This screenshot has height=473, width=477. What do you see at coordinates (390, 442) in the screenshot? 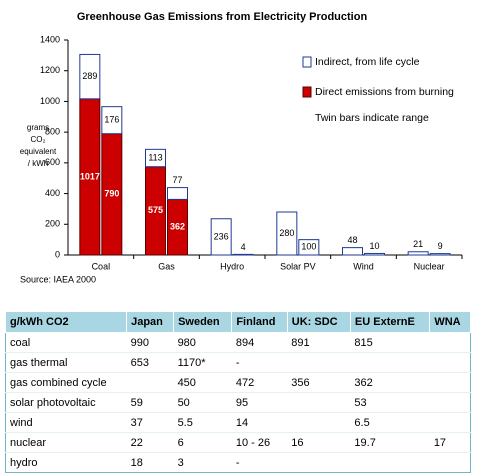
I see `table-cell: 19.7` at bounding box center [390, 442].